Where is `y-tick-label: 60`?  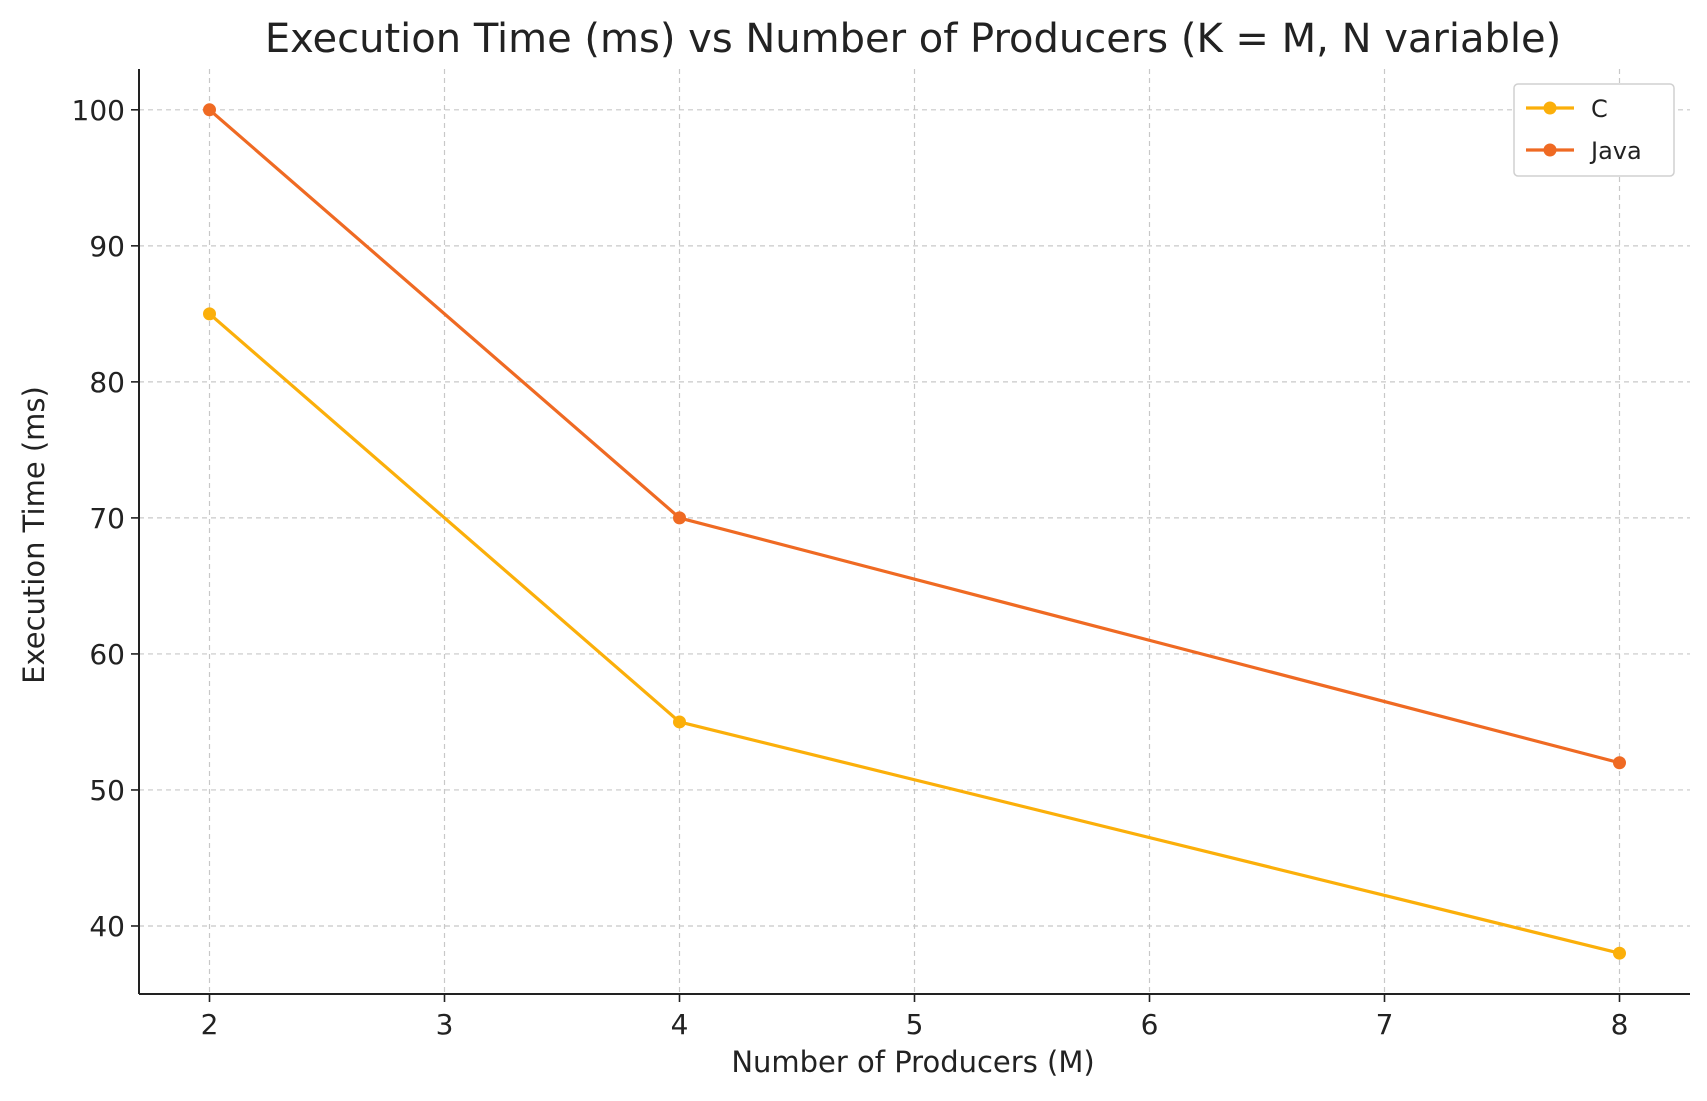
y-tick-label: 60 is located at coordinates (107, 654).